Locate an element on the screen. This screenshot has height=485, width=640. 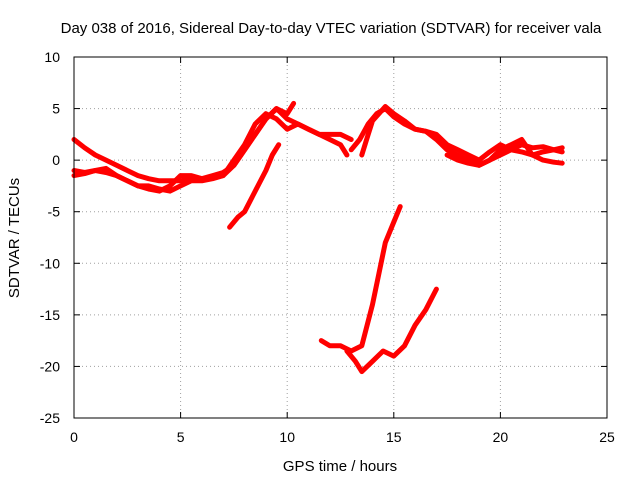
y-tick-label: 10 is located at coordinates (52, 57).